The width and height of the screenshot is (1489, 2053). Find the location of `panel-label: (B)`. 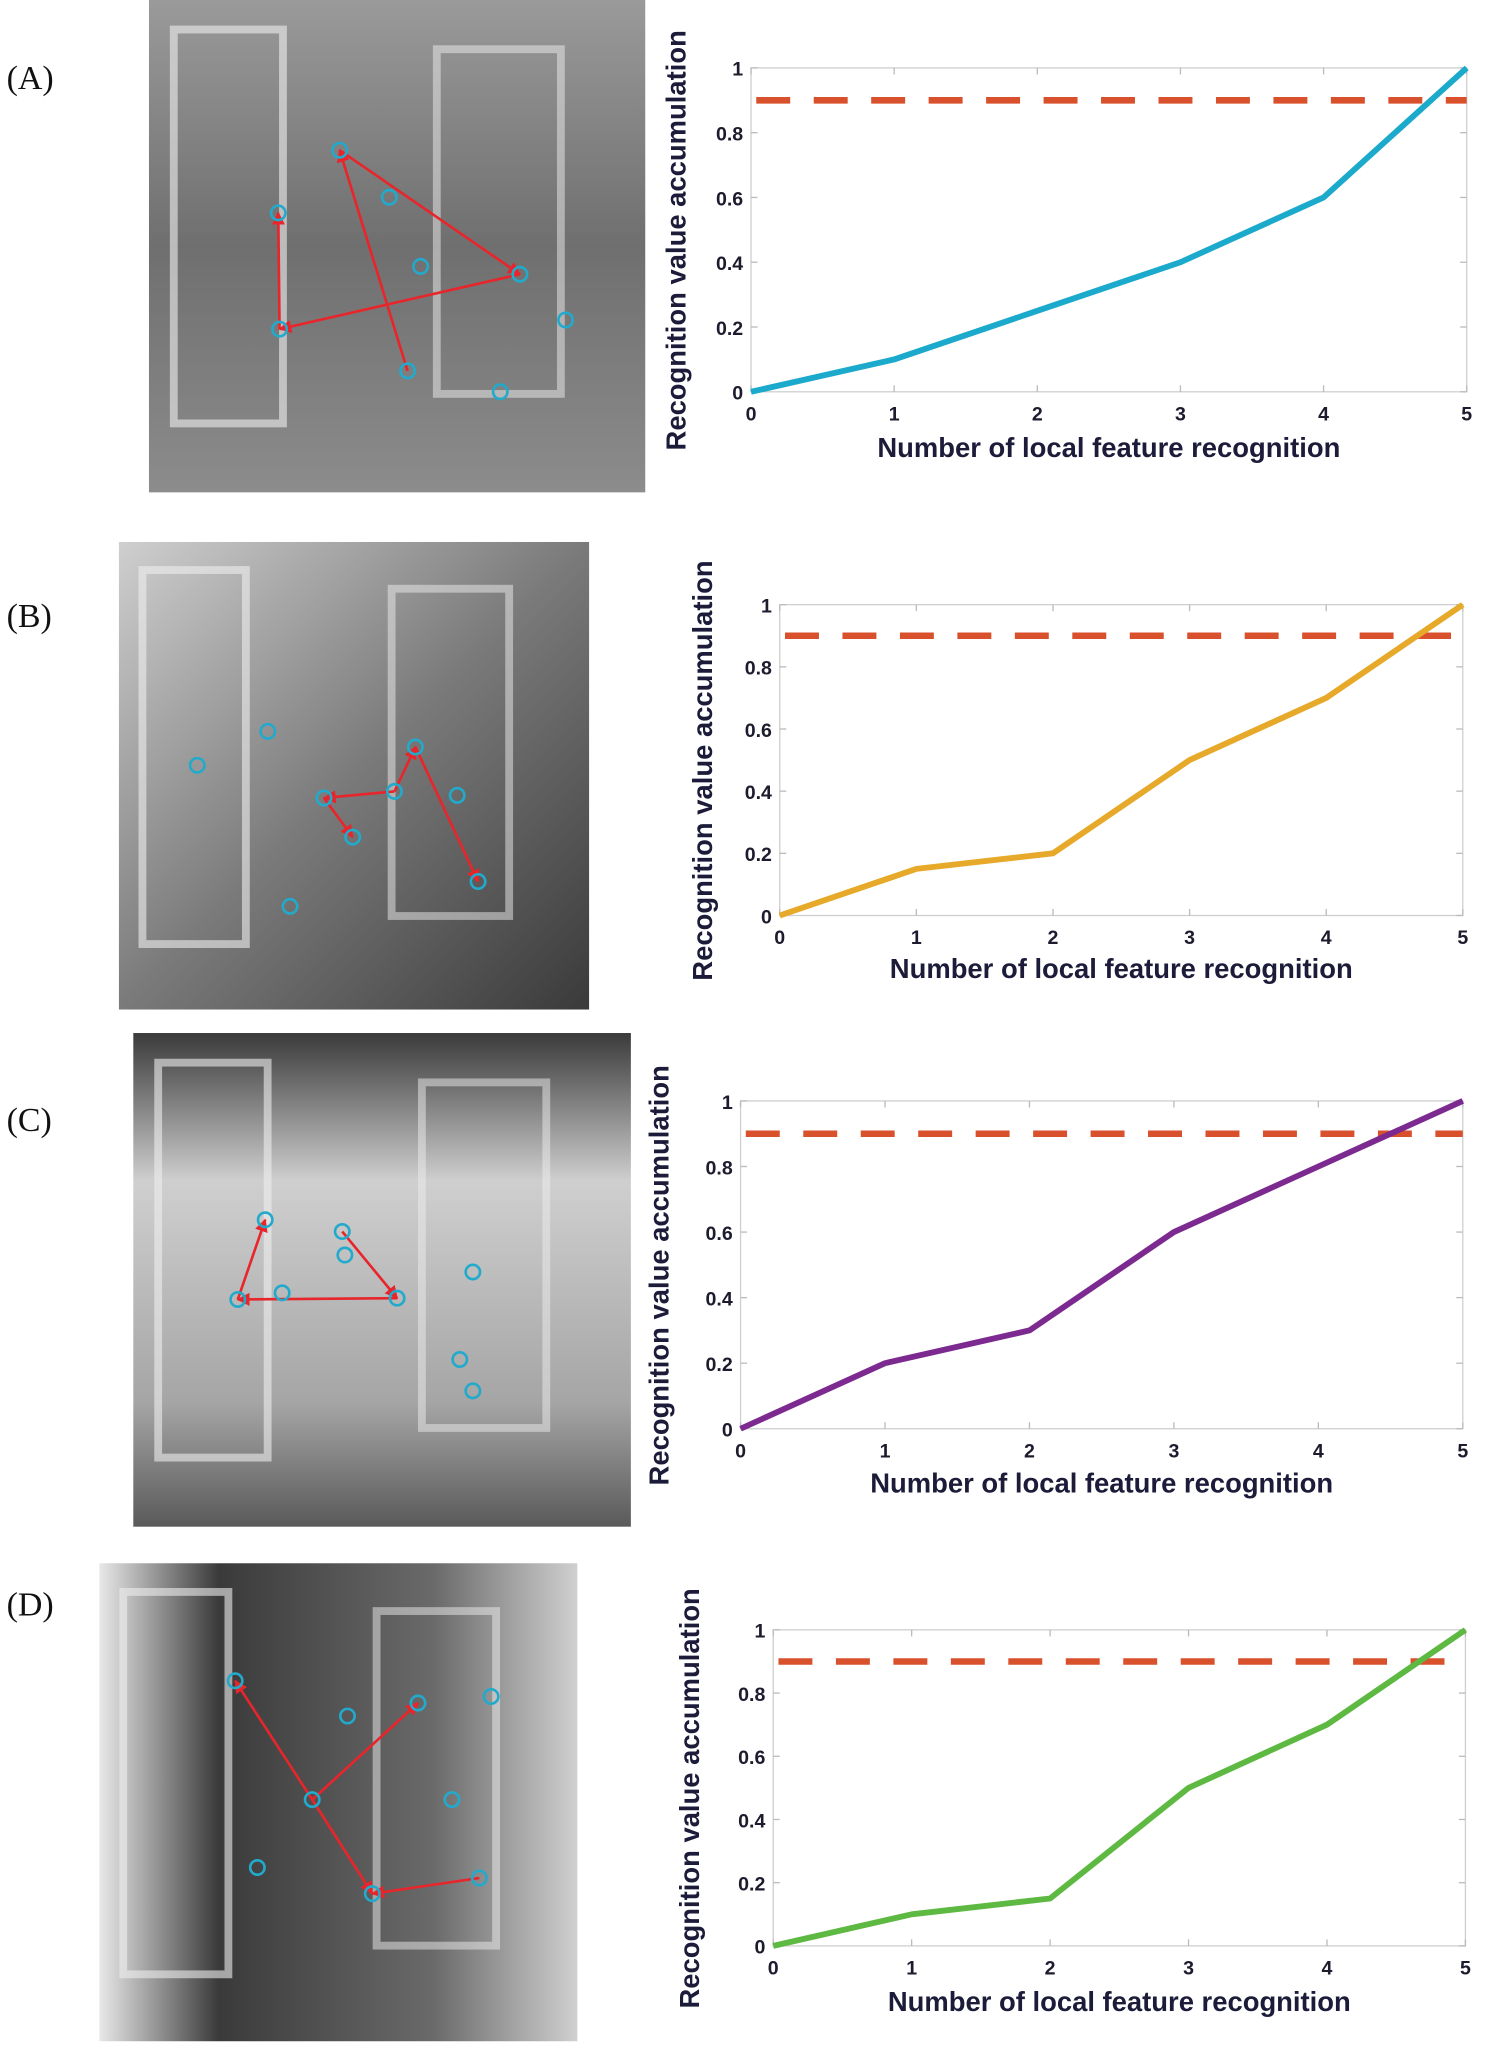

panel-label: (B) is located at coordinates (29, 616).